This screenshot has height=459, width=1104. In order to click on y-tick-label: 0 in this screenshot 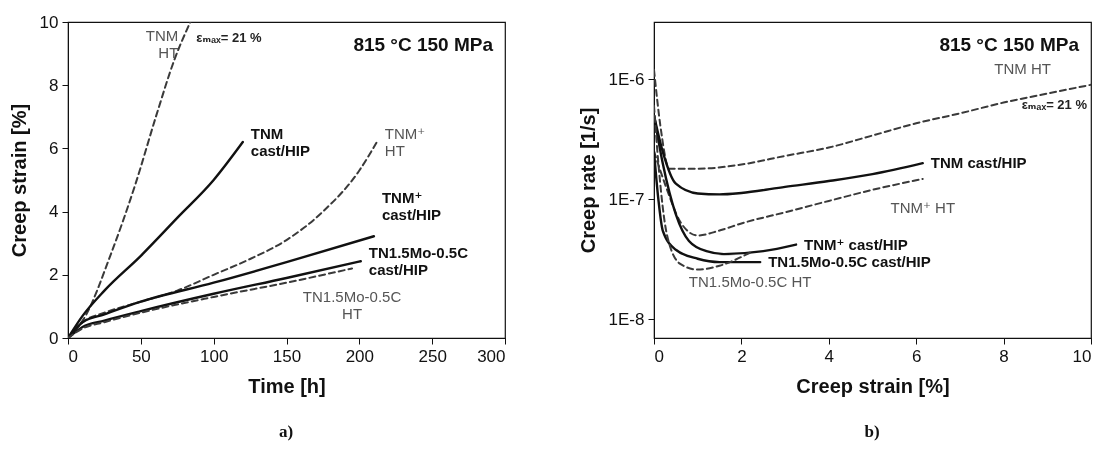, I will do `click(54, 338)`.